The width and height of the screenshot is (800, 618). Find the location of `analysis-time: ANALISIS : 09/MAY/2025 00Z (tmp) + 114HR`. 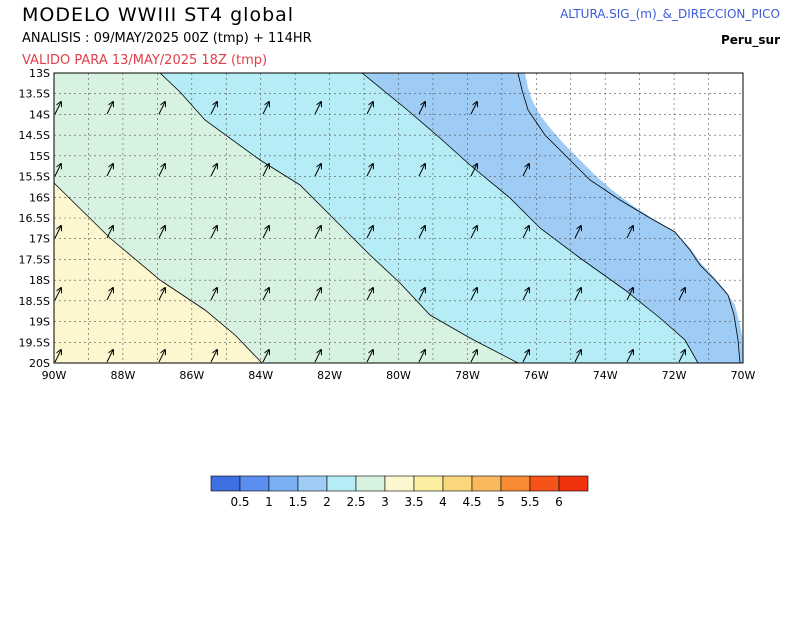

analysis-time: ANALISIS : 09/MAY/2025 00Z (tmp) + 114HR is located at coordinates (167, 38).